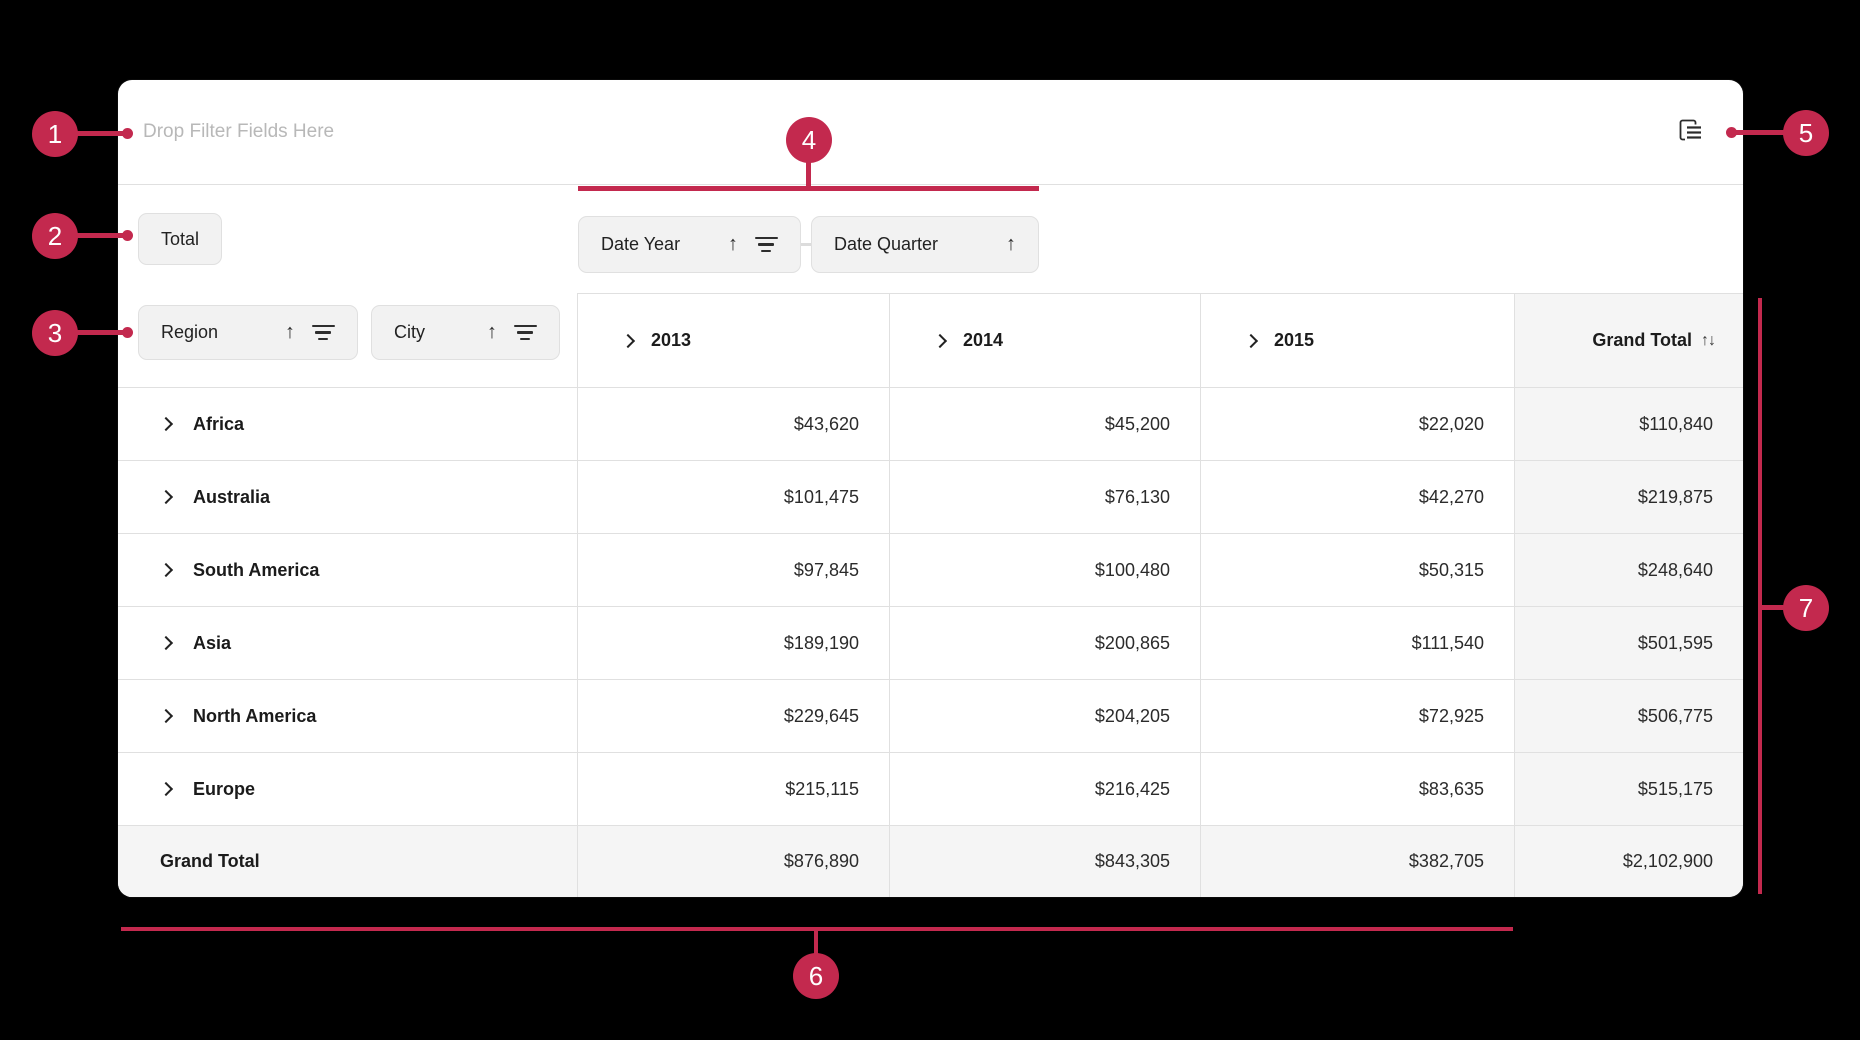 The image size is (1860, 1040). I want to click on column-header-2015: 2015, so click(1357, 340).